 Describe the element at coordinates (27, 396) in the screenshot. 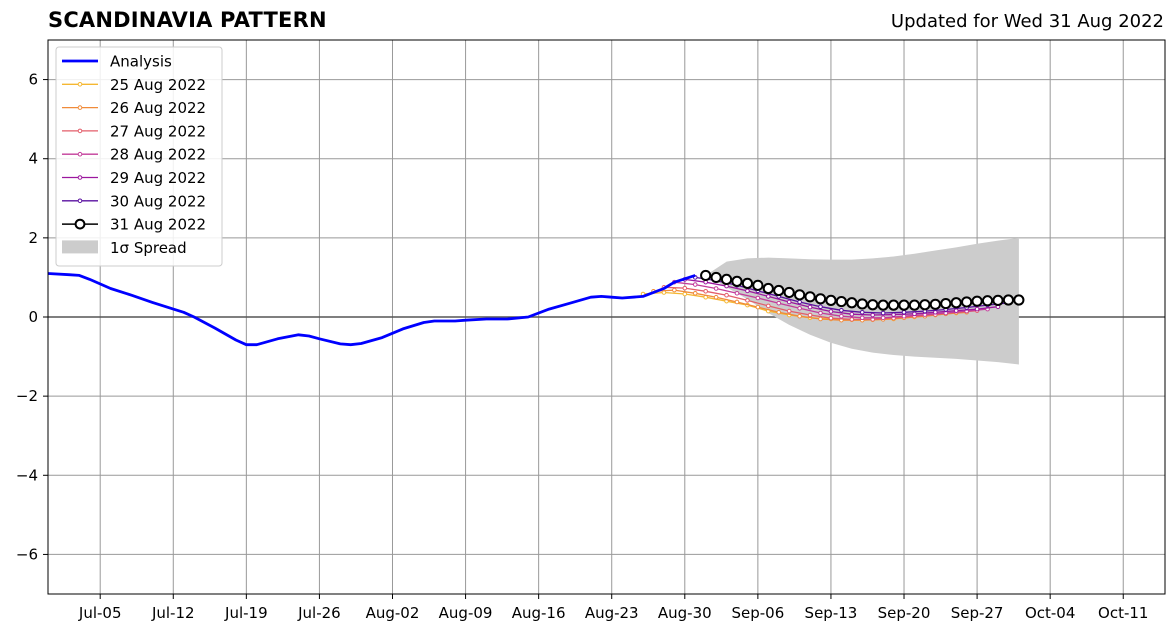

I see `y-tick-label: −2` at that location.